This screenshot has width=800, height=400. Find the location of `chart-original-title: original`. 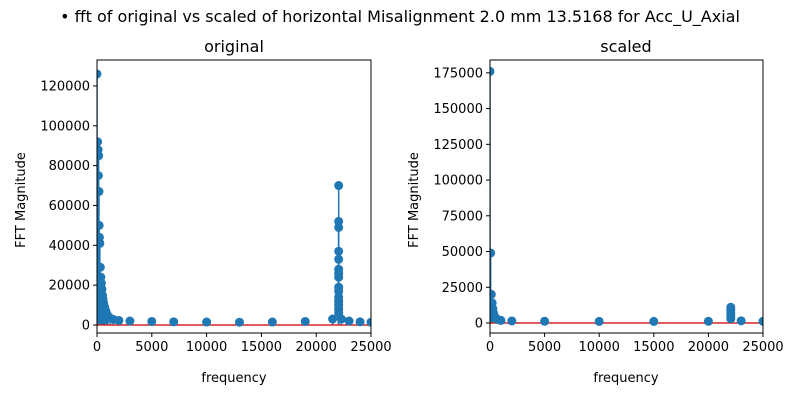

chart-original-title: original is located at coordinates (234, 46).